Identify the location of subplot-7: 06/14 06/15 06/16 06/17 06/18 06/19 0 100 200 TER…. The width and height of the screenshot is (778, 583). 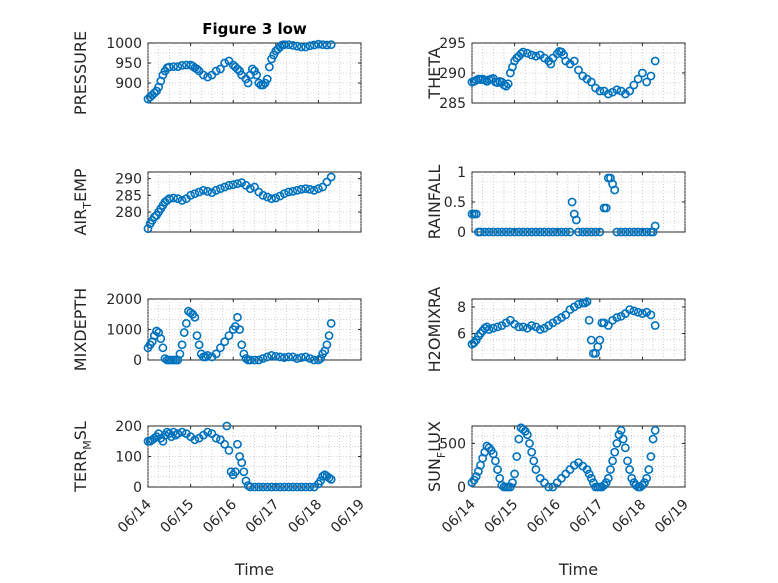
(219, 499).